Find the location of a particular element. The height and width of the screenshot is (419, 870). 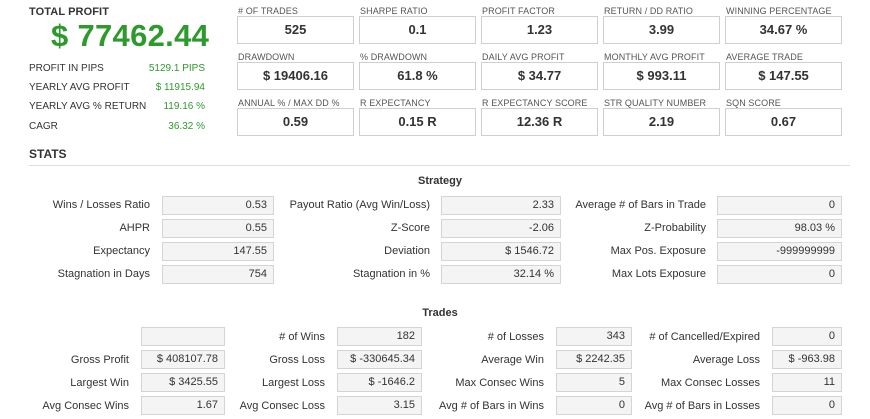

strategy-value: 98.03 % is located at coordinates (779, 228).